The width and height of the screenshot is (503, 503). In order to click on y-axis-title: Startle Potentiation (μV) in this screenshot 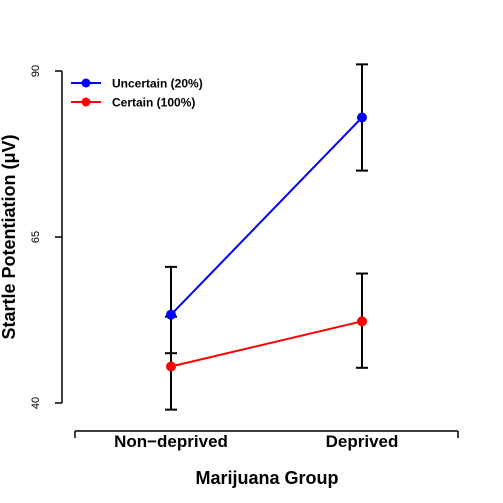, I will do `click(9, 236)`.